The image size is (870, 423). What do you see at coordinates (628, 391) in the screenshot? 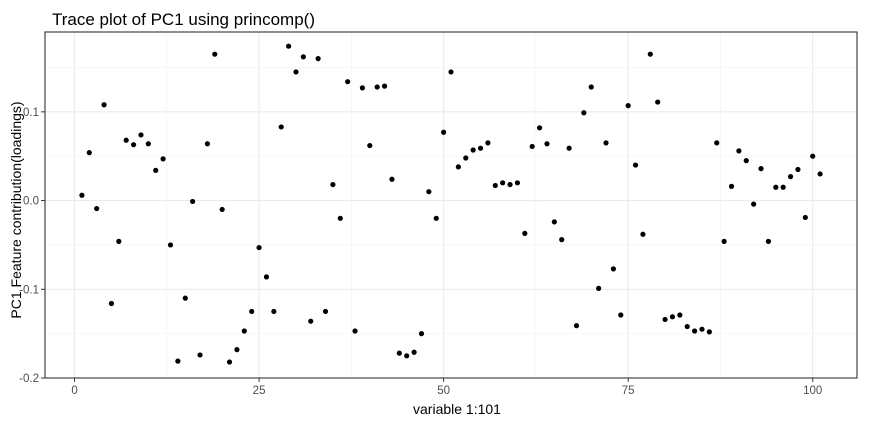
I see `x-tick-label: 75` at bounding box center [628, 391].